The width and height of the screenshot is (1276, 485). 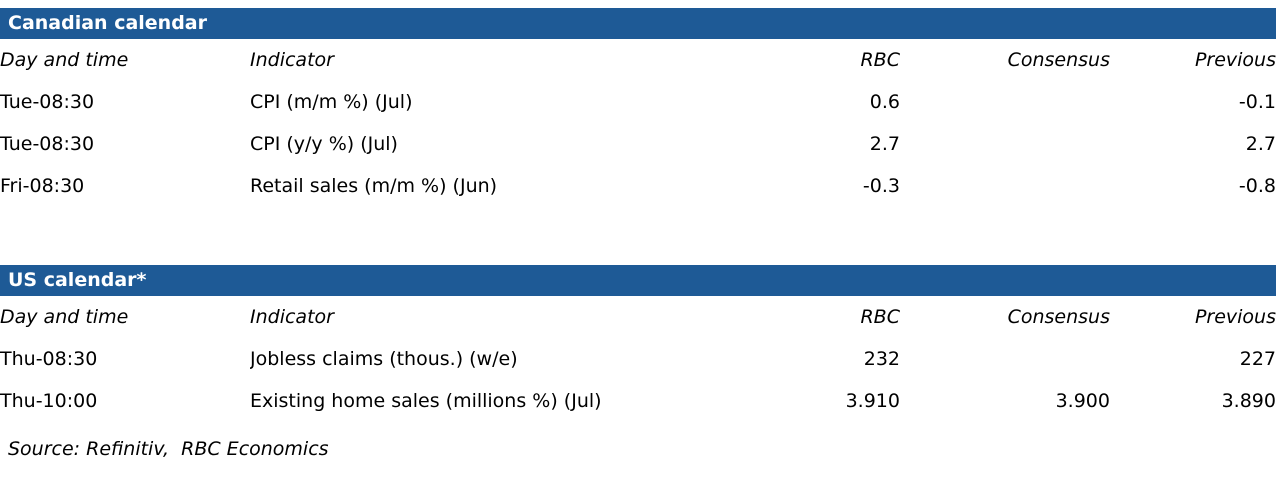 I want to click on table-cell: 3.900, so click(x=1082, y=401).